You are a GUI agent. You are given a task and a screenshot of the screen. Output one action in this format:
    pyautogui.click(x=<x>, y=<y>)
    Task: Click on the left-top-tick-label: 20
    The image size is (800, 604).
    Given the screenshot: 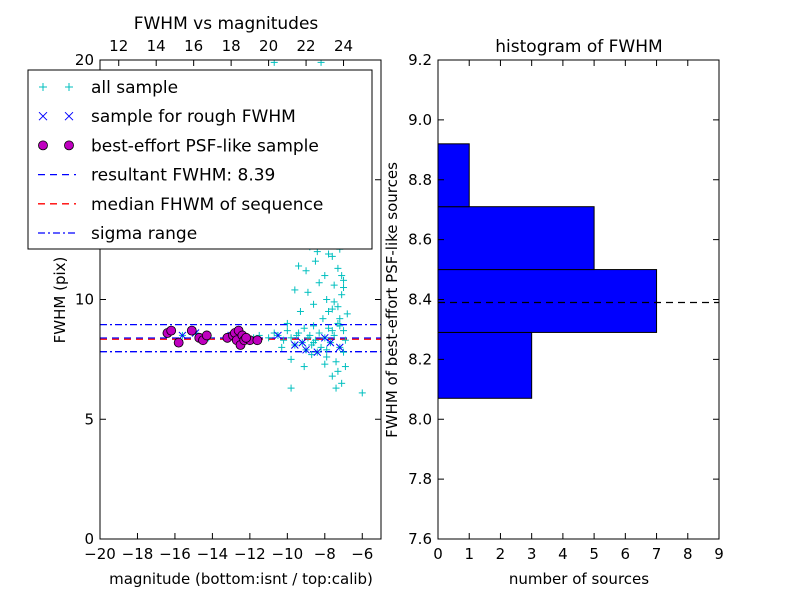 What is the action you would take?
    pyautogui.click(x=268, y=46)
    